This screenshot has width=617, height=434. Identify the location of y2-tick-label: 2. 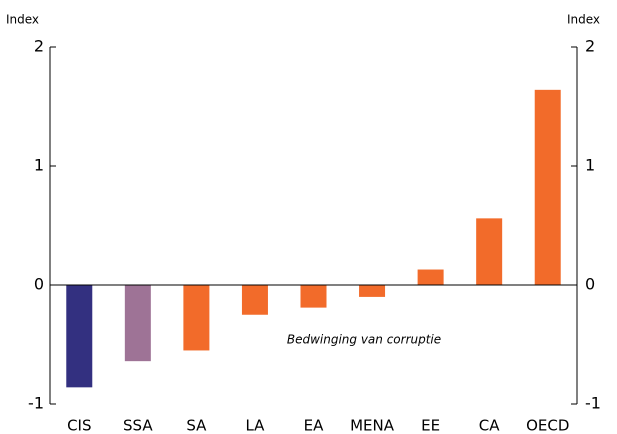
(590, 46).